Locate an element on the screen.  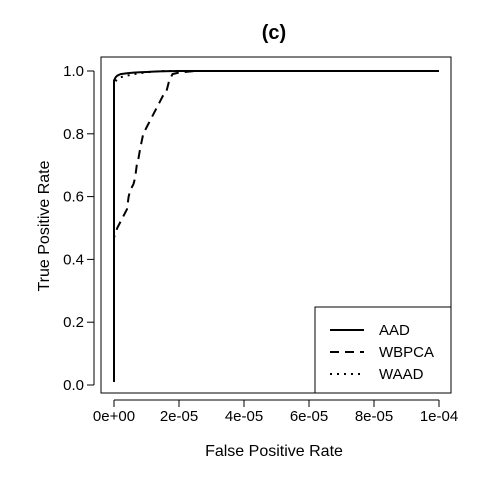
chart-title: (c) is located at coordinates (274, 33).